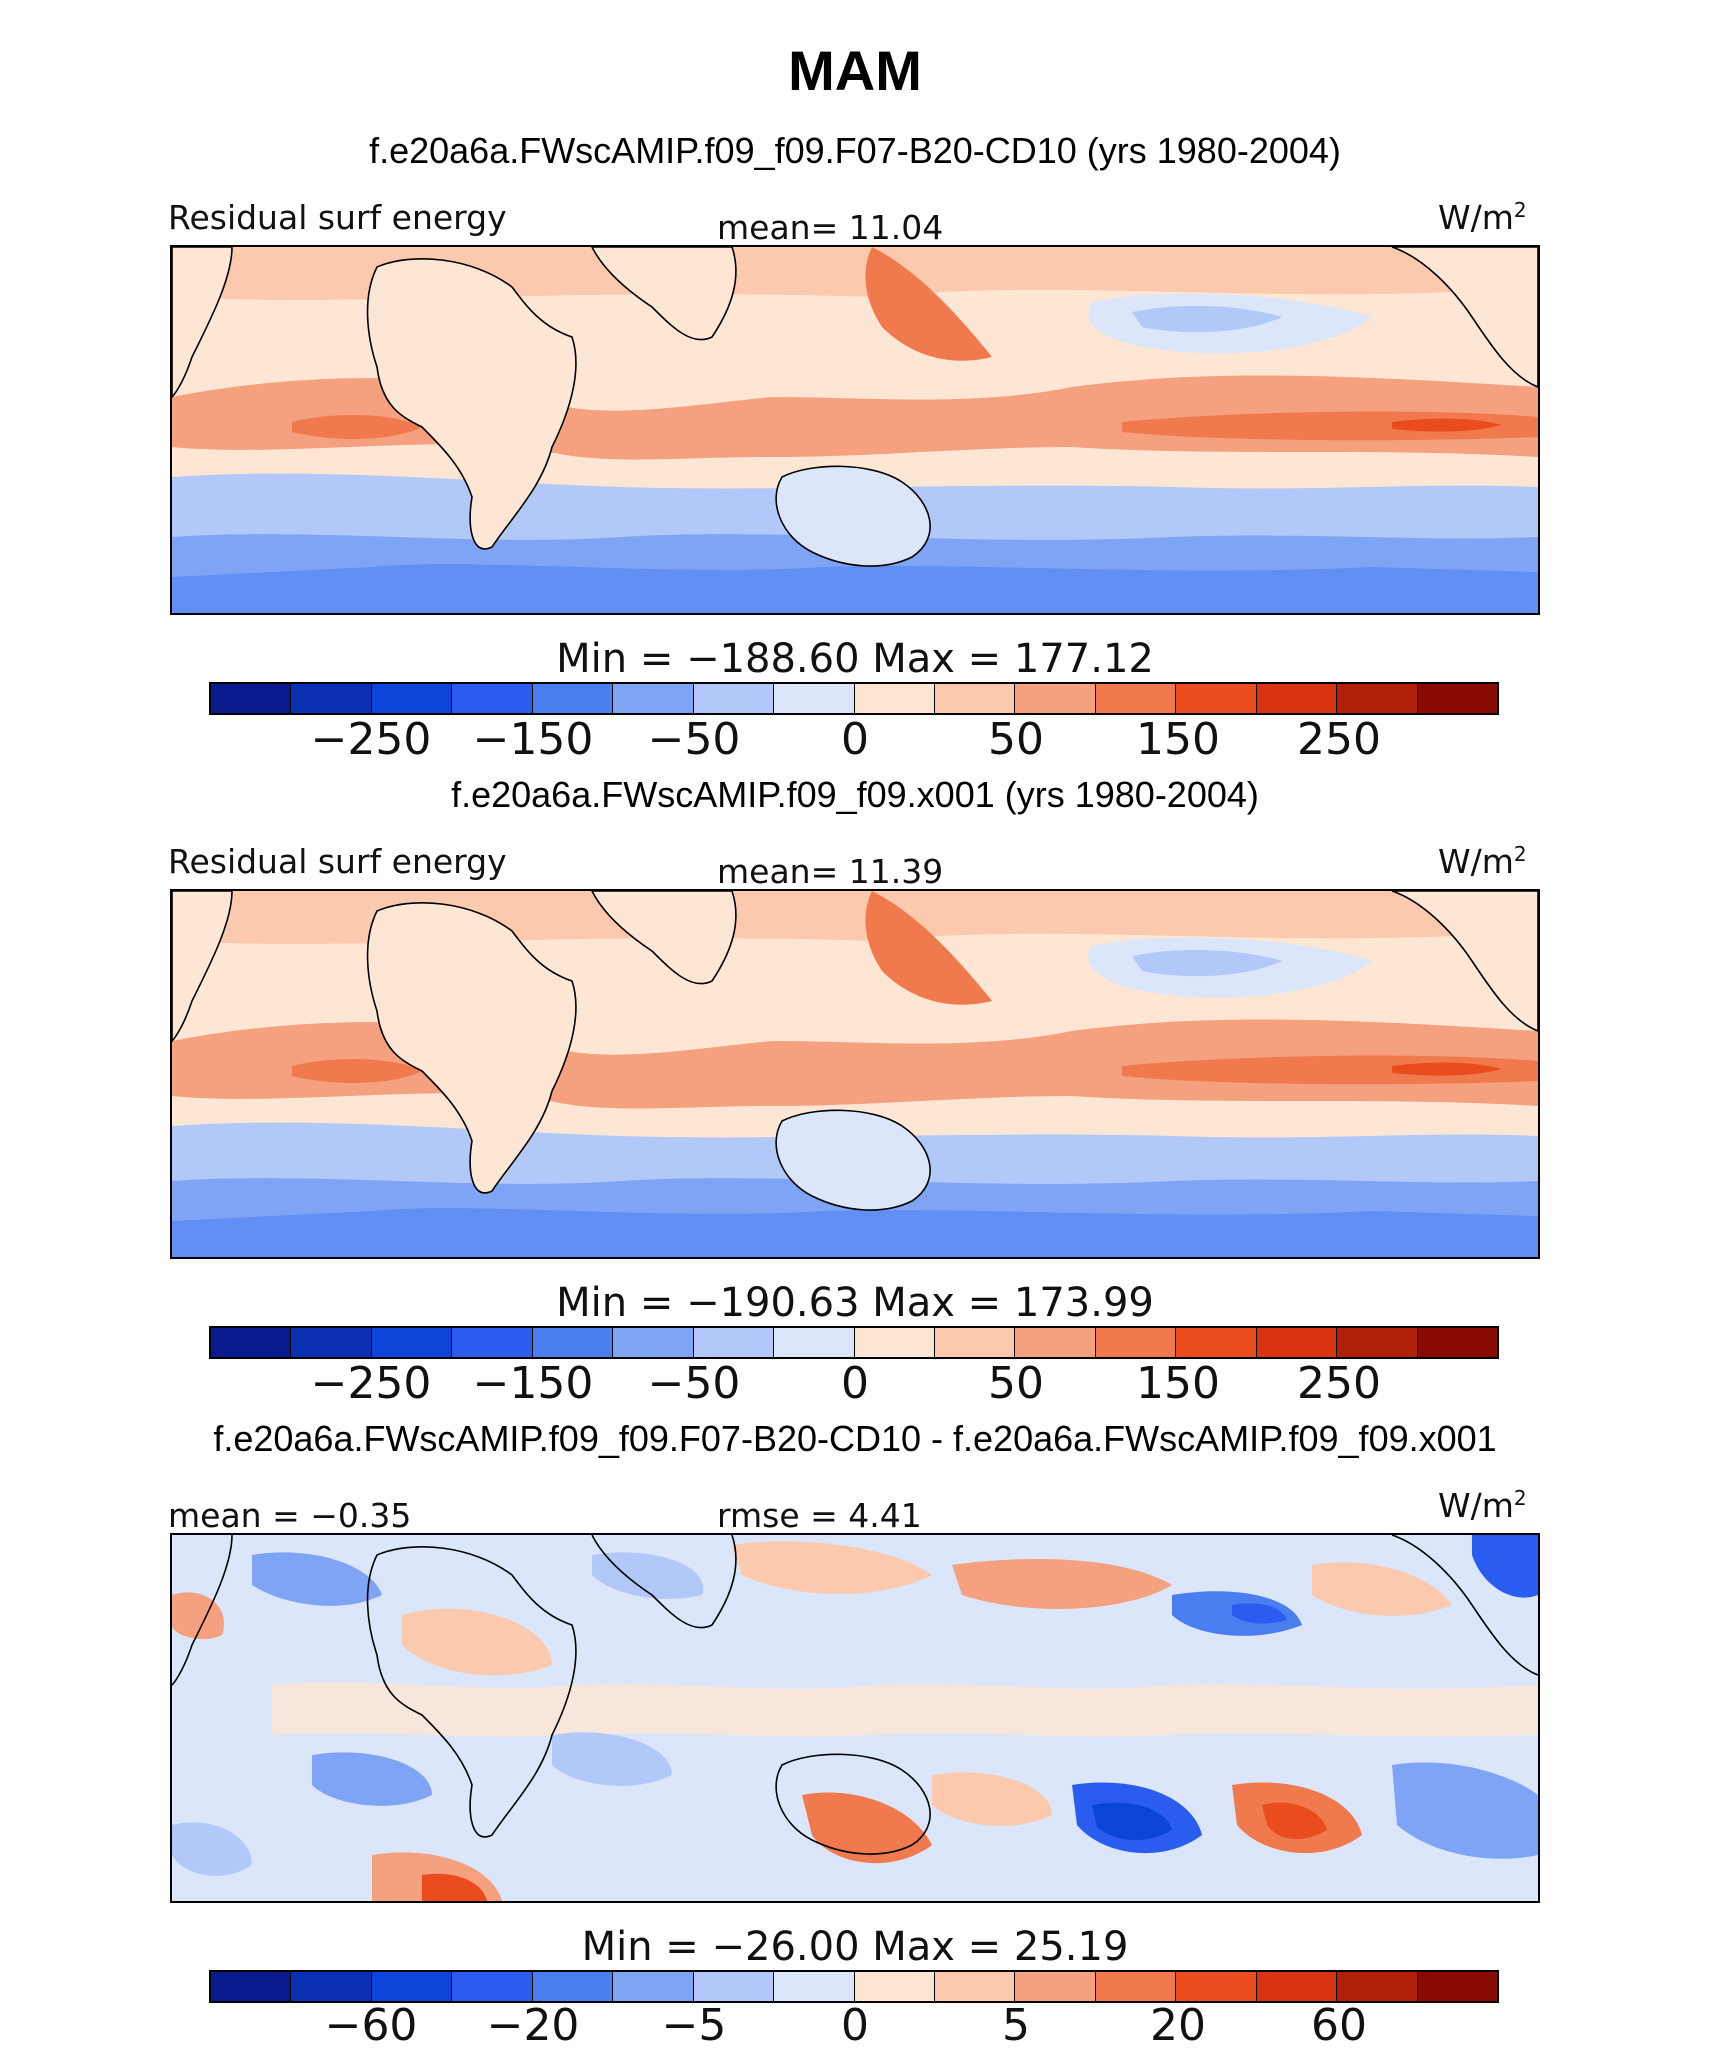  Describe the element at coordinates (855, 739) in the screenshot. I see `panel-1-tick: 0` at that location.